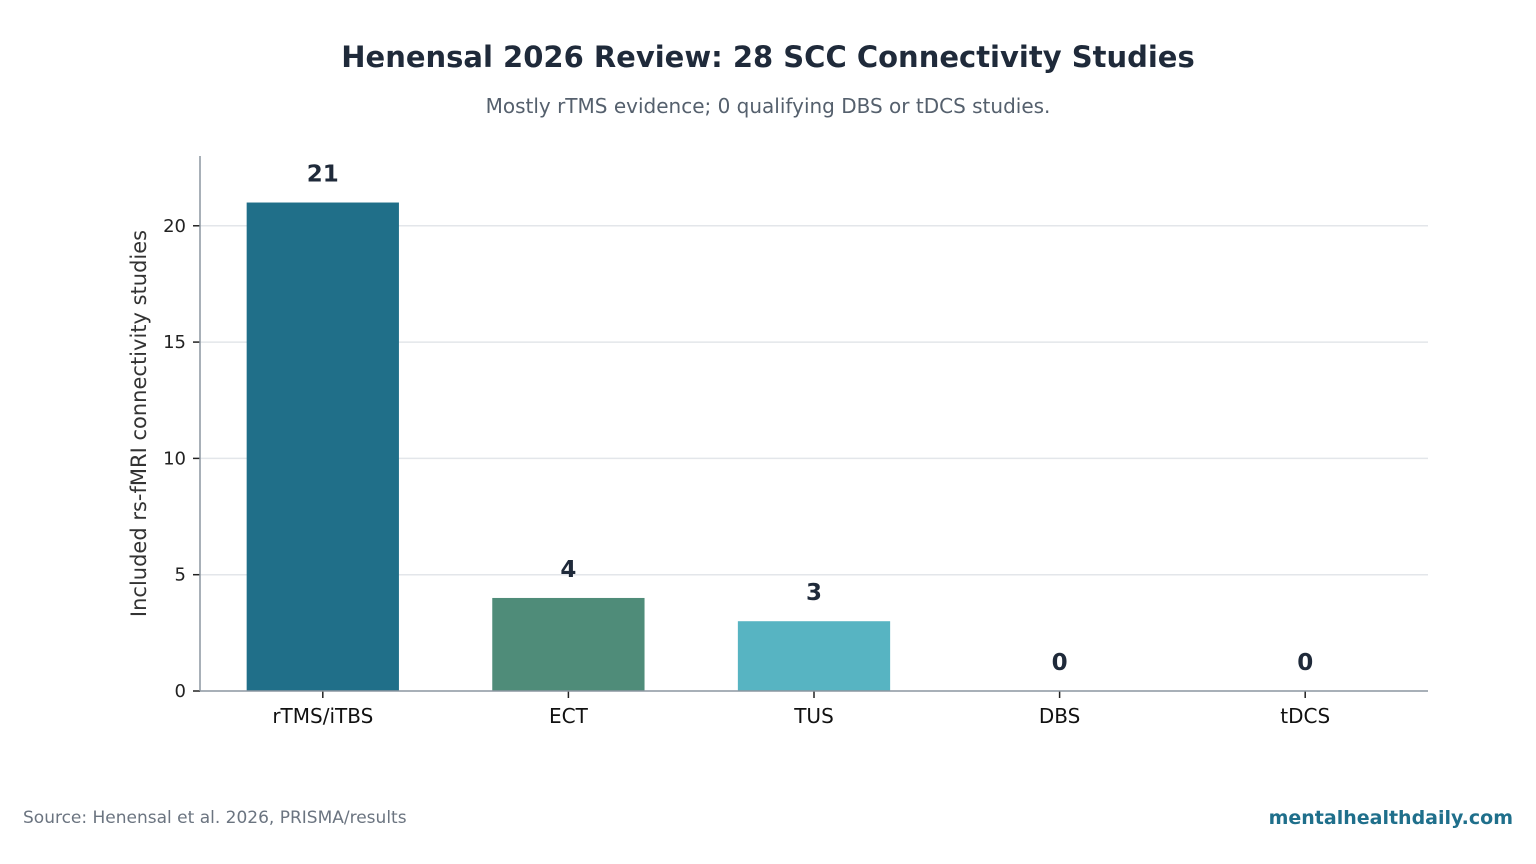 Image resolution: width=1536 pixels, height=864 pixels. I want to click on y-tick-label: 10, so click(174, 458).